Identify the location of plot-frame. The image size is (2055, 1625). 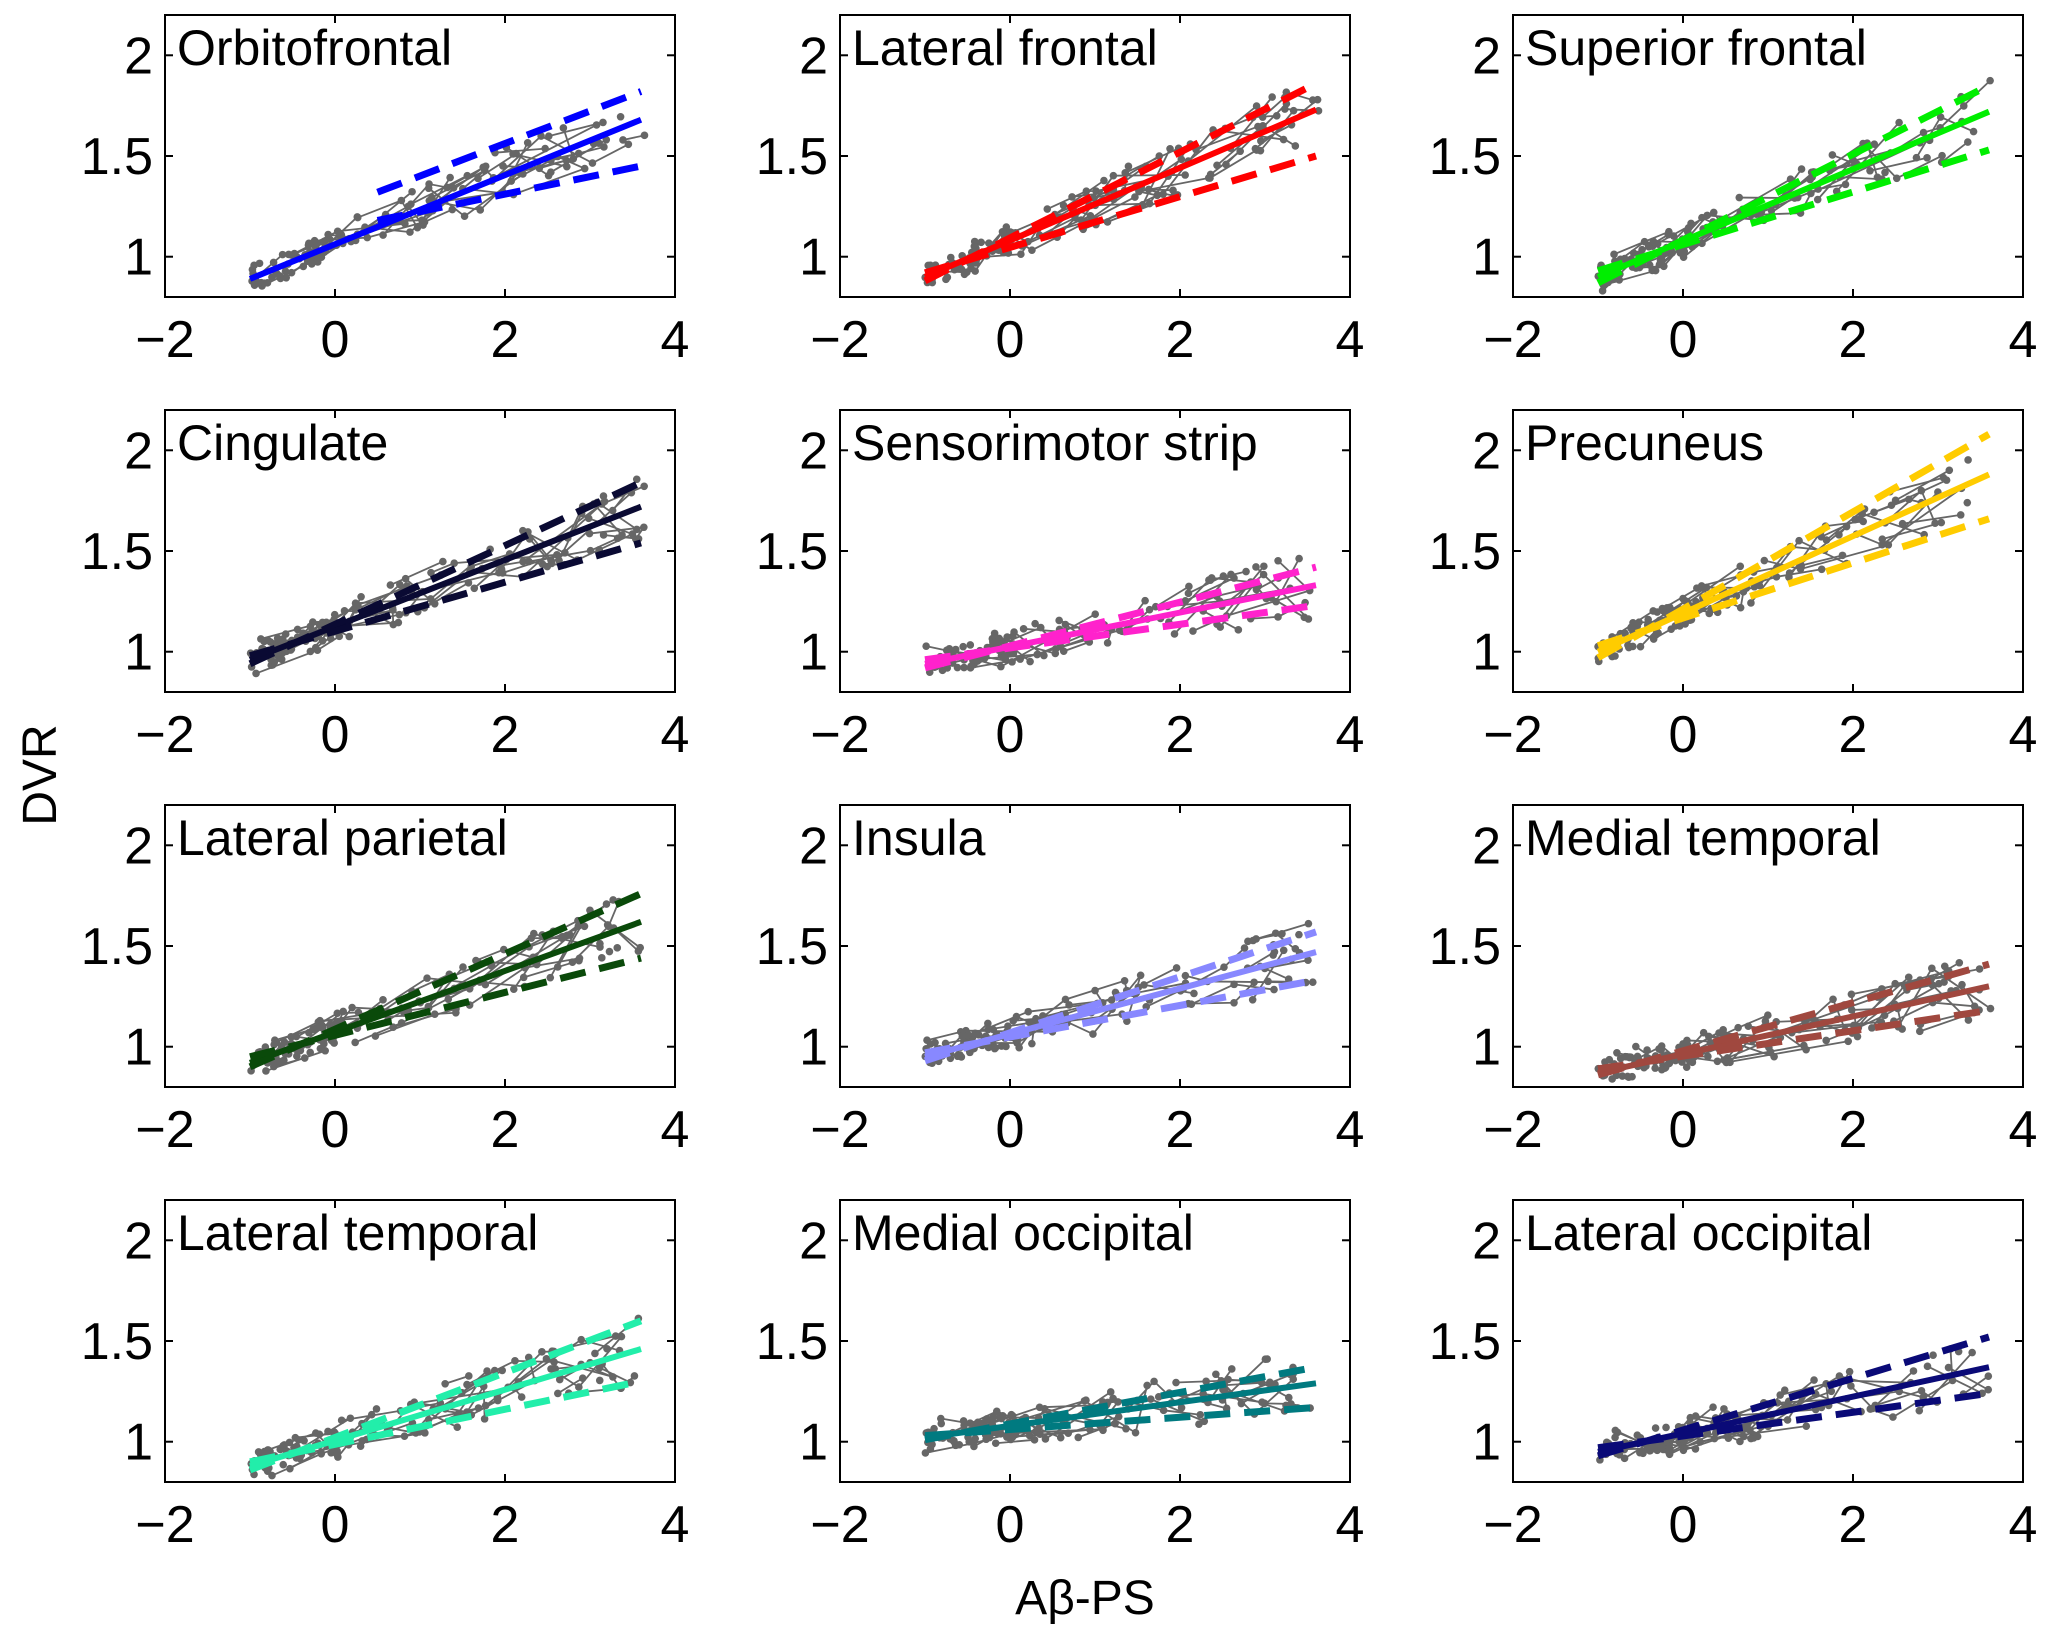
(1095, 156).